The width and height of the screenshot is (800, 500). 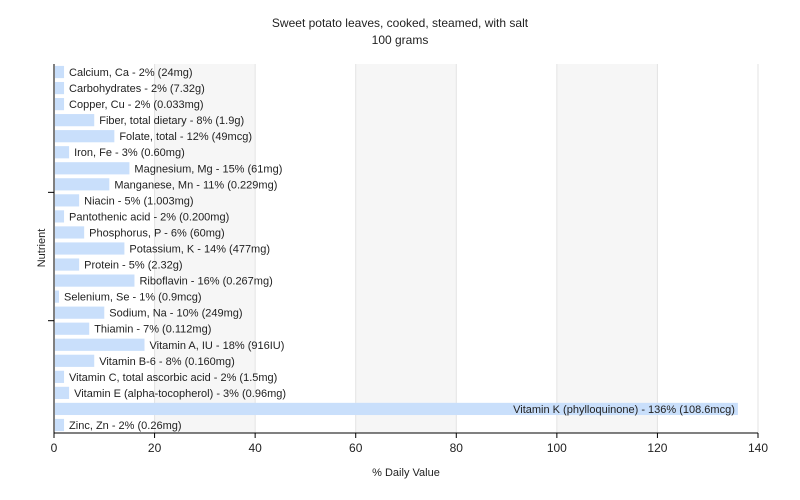 What do you see at coordinates (130, 73) in the screenshot?
I see `bar-label: Calcium, Ca - 2% (24mg)` at bounding box center [130, 73].